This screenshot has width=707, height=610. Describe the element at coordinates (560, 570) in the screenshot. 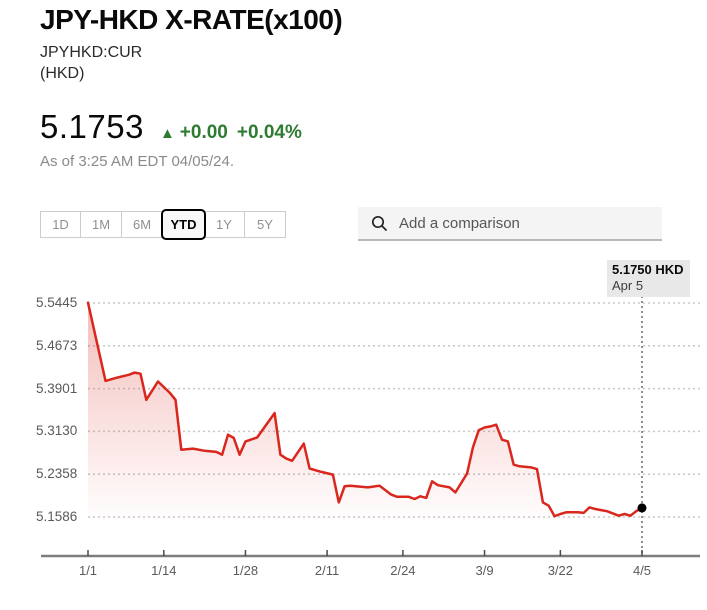

I see `x-axis-label: 3/22` at that location.